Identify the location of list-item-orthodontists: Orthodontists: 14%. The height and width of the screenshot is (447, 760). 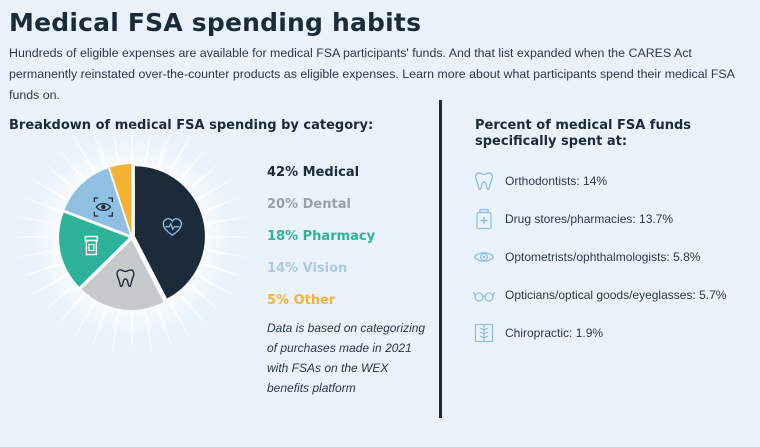
(599, 181).